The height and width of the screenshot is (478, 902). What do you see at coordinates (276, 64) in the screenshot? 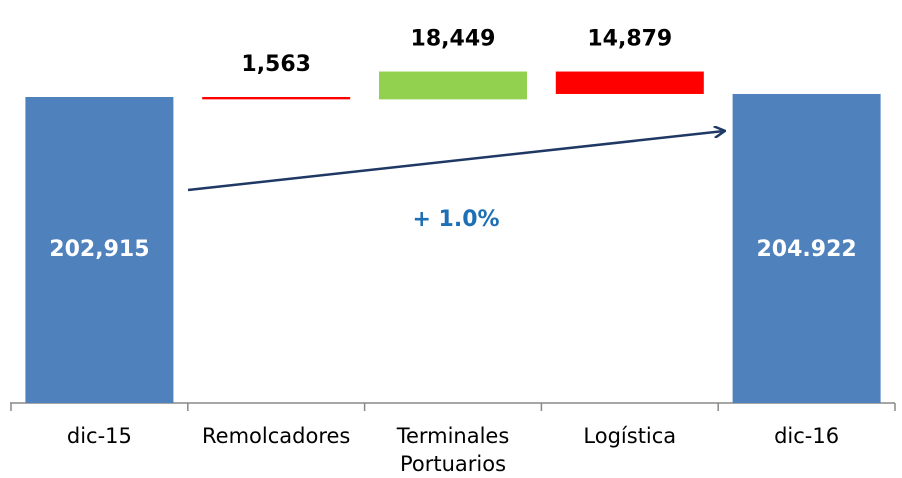
I see `data-label: 1,563` at bounding box center [276, 64].